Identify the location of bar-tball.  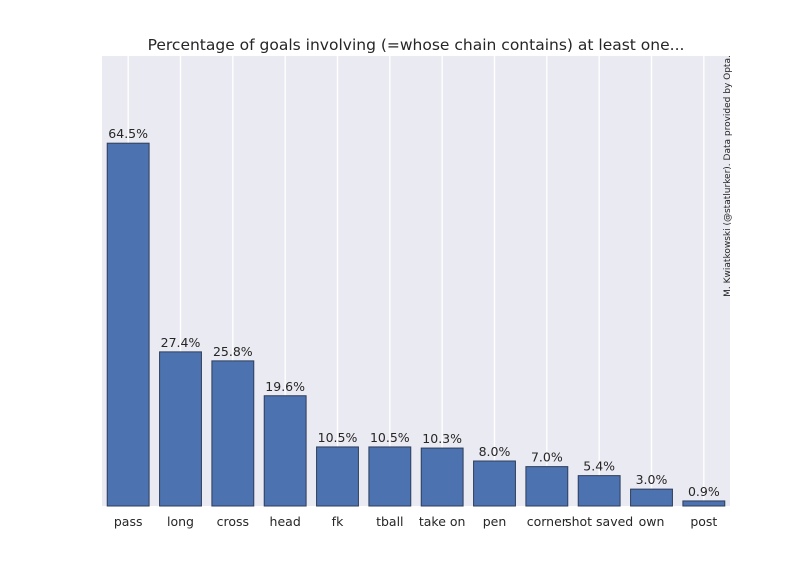
(390, 476).